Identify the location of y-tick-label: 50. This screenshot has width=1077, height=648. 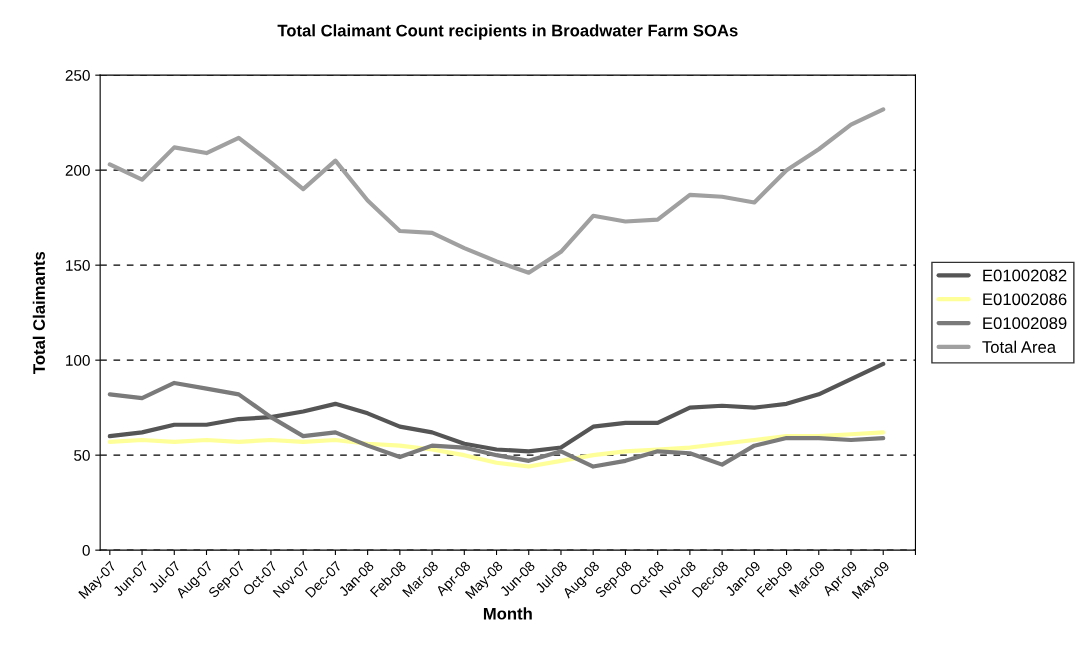
(82, 455).